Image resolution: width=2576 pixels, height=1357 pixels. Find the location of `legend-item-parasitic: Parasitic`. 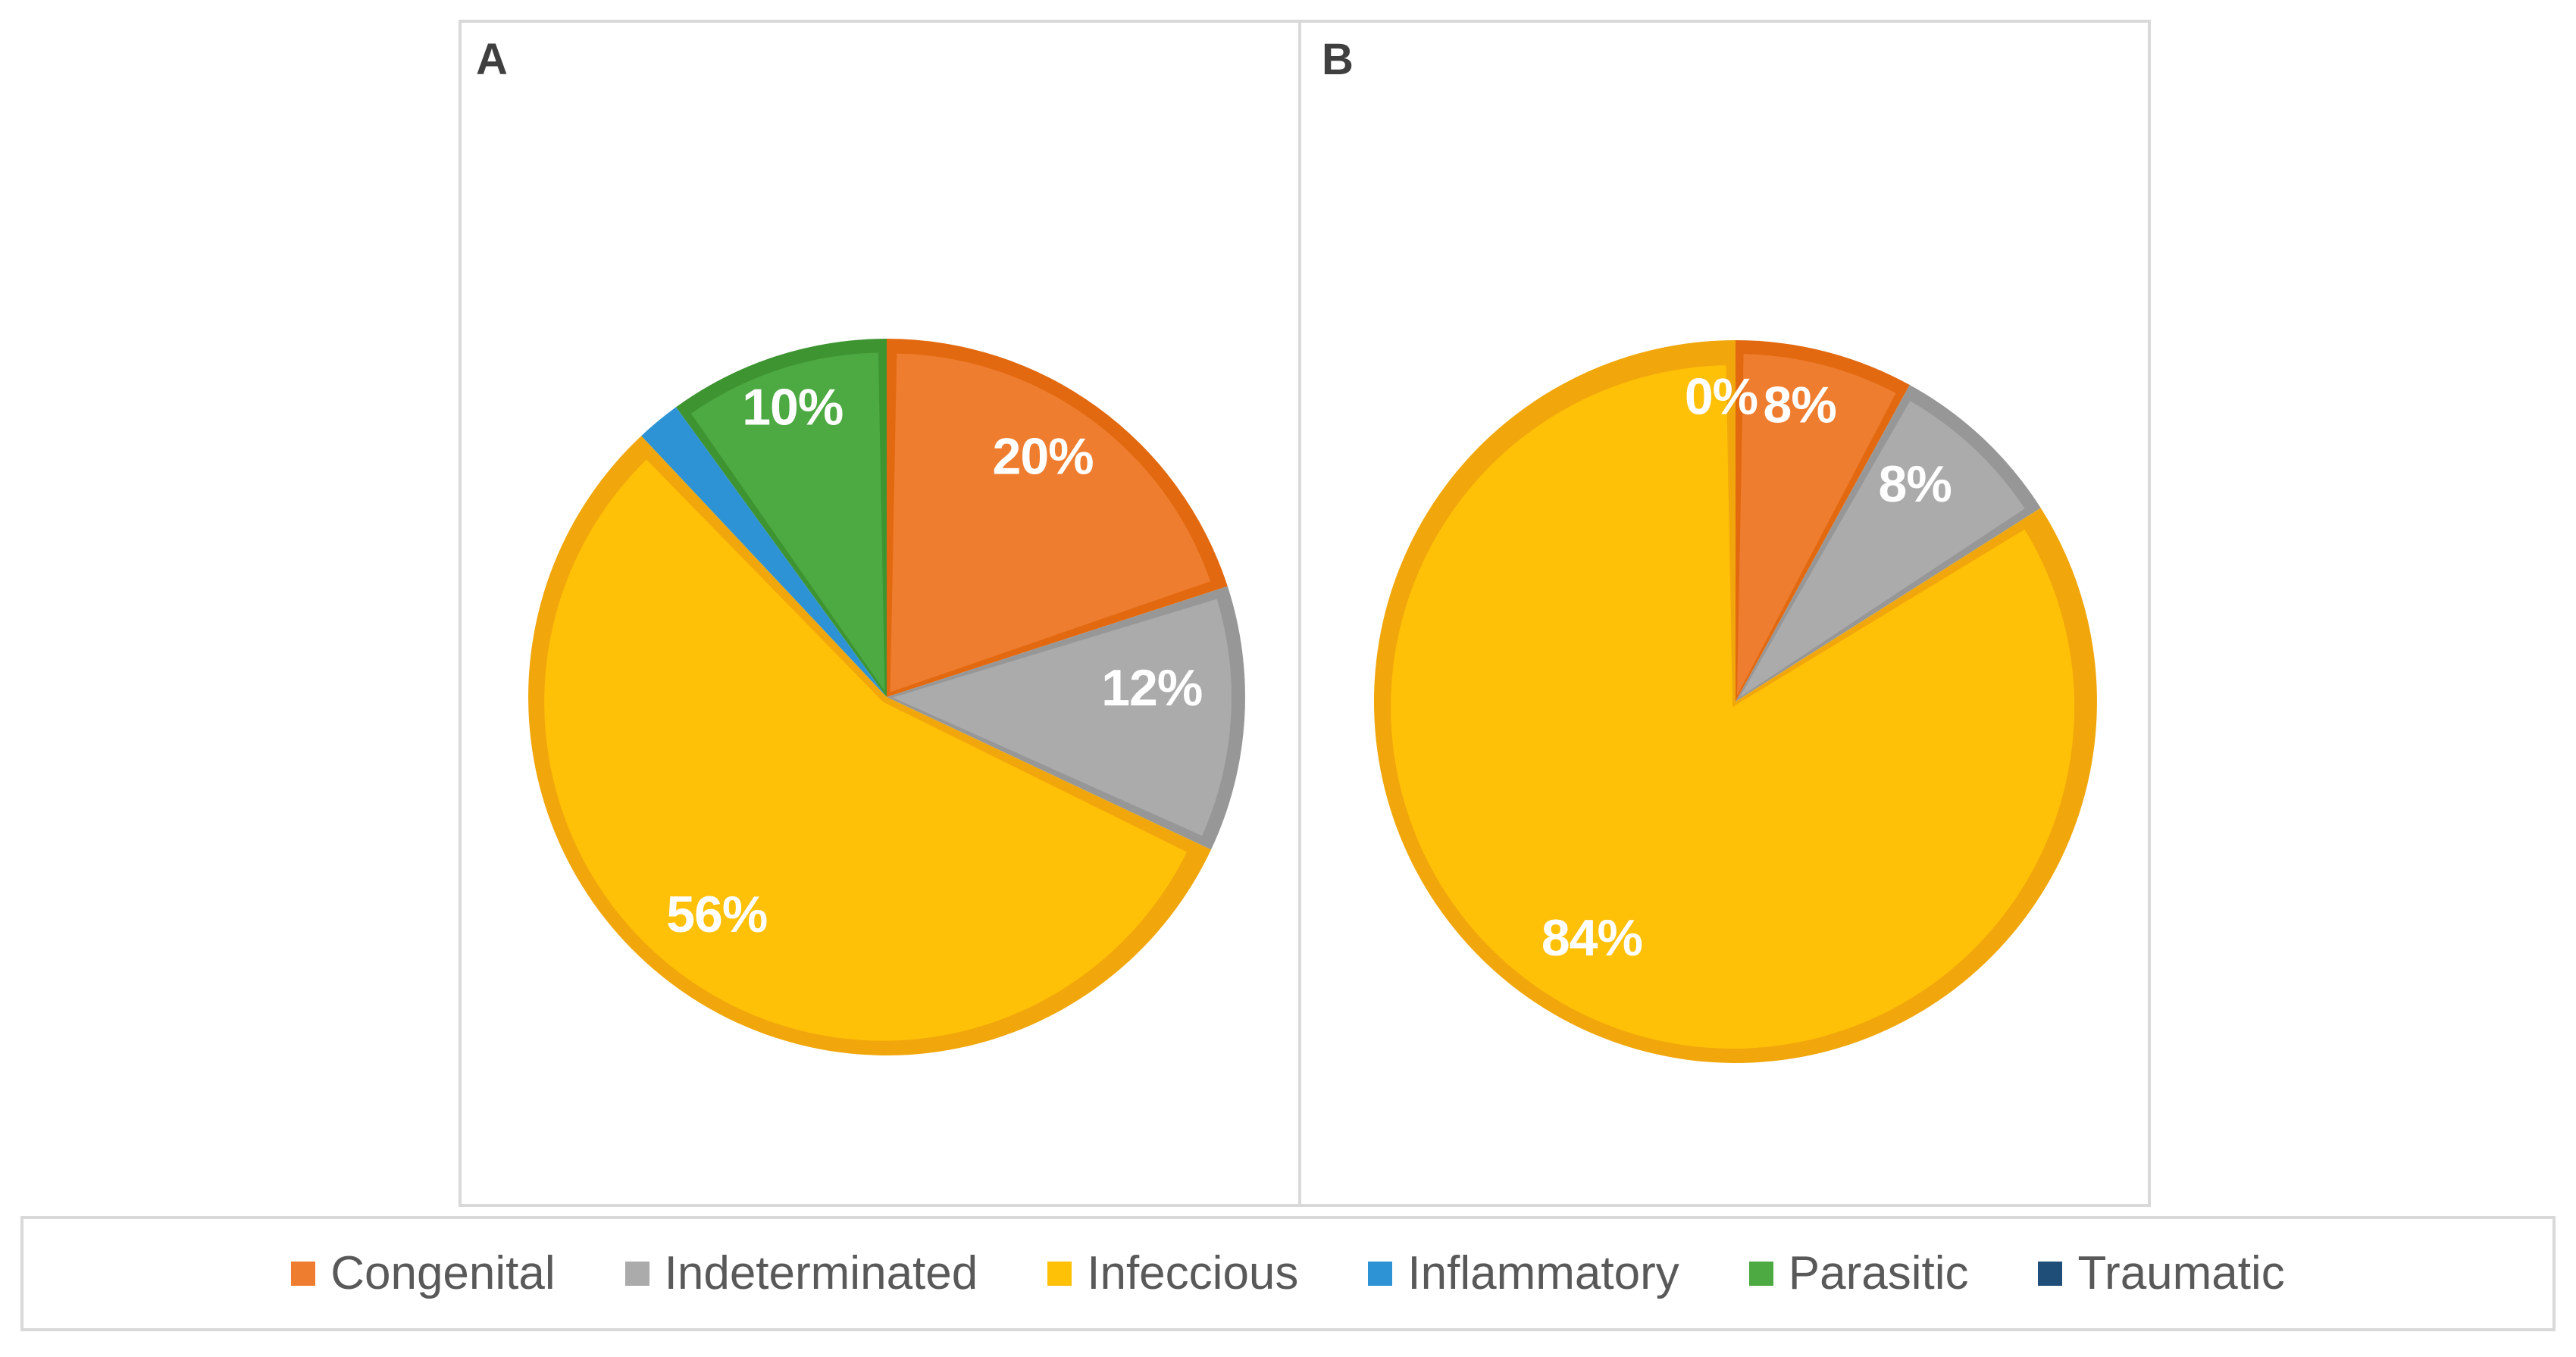

legend-item-parasitic: Parasitic is located at coordinates (1859, 1273).